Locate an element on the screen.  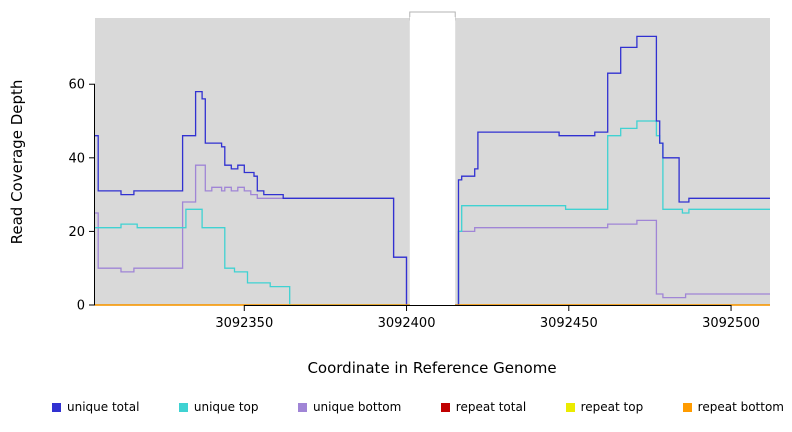
coverage-gap is located at coordinates (432, 161).